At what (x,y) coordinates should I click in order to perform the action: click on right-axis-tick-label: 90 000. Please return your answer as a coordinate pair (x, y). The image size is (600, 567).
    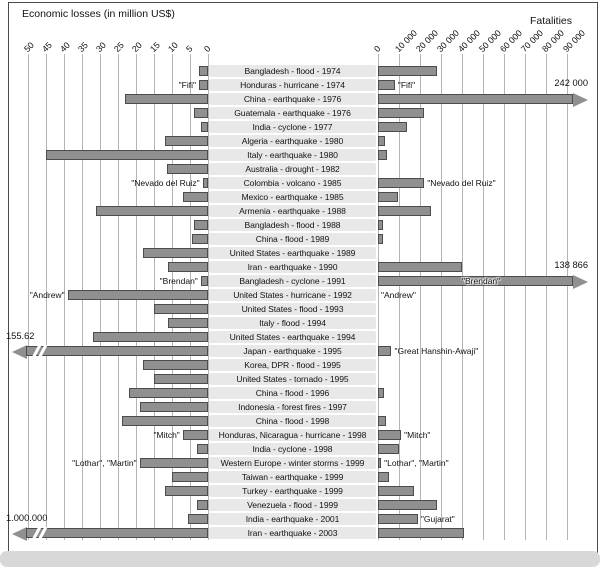
    Looking at the image, I should click on (574, 40).